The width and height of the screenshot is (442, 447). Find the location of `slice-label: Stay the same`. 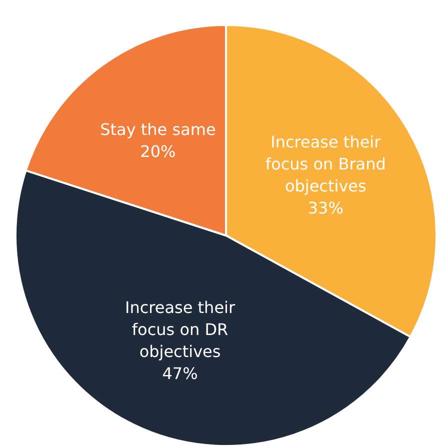

slice-label: Stay the same is located at coordinates (158, 129).